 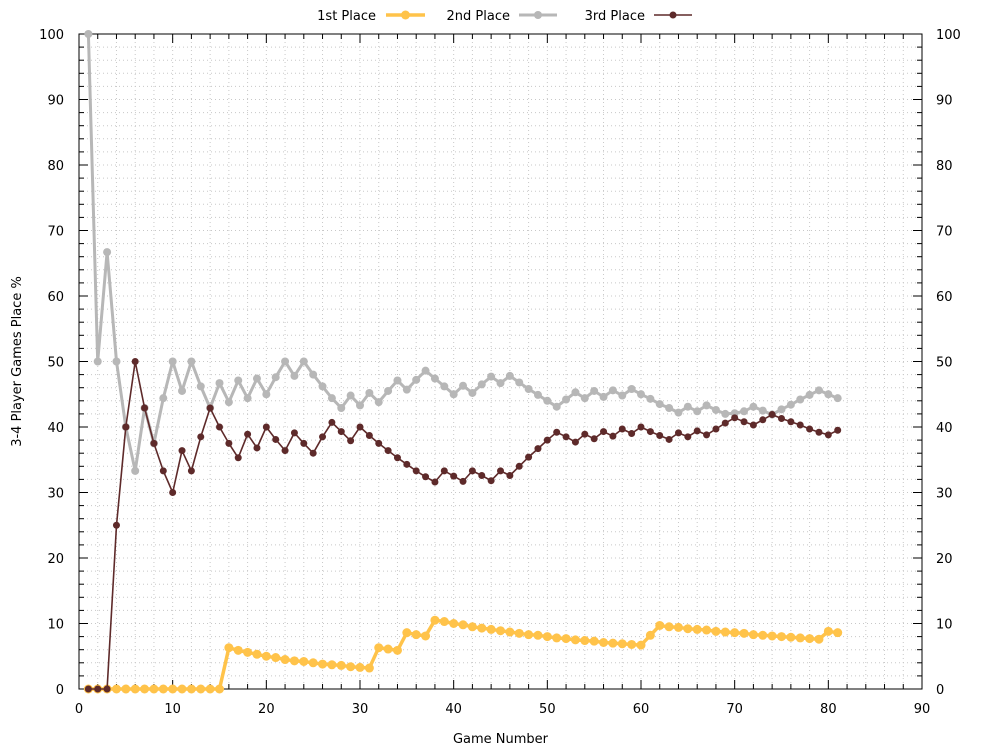 What do you see at coordinates (172, 709) in the screenshot?
I see `x-tick-label: 10` at bounding box center [172, 709].